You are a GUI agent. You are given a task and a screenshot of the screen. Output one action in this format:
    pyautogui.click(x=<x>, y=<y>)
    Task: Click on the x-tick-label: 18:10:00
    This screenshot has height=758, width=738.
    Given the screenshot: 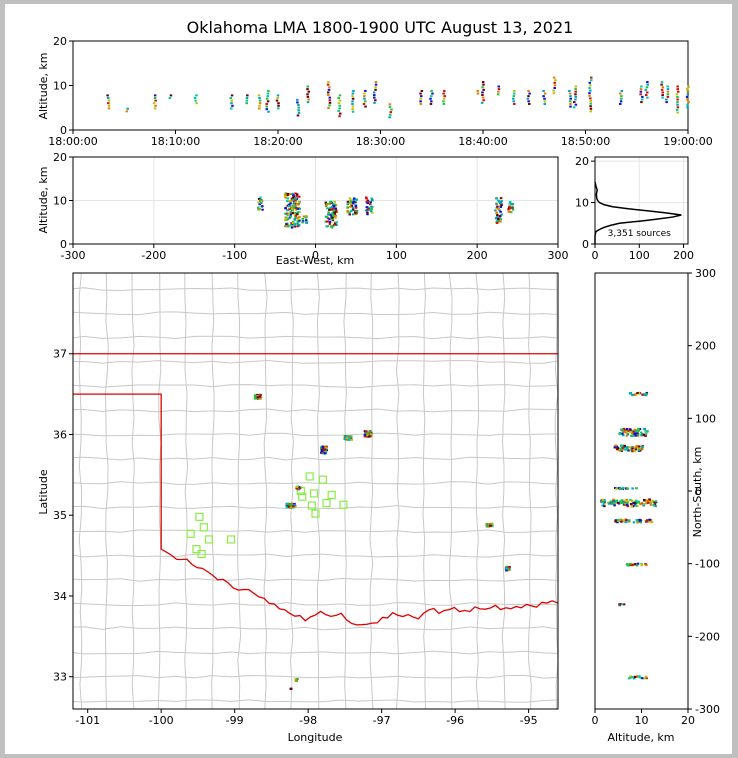 What is the action you would take?
    pyautogui.click(x=175, y=141)
    